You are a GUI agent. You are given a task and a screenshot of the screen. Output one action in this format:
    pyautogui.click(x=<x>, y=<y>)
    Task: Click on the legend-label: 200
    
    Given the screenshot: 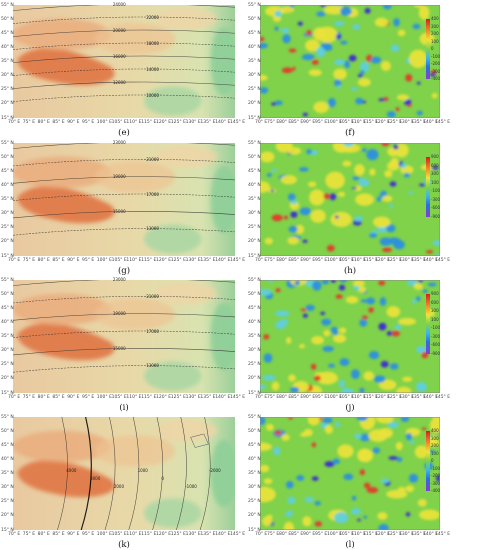 What is the action you would take?
    pyautogui.click(x=435, y=33)
    